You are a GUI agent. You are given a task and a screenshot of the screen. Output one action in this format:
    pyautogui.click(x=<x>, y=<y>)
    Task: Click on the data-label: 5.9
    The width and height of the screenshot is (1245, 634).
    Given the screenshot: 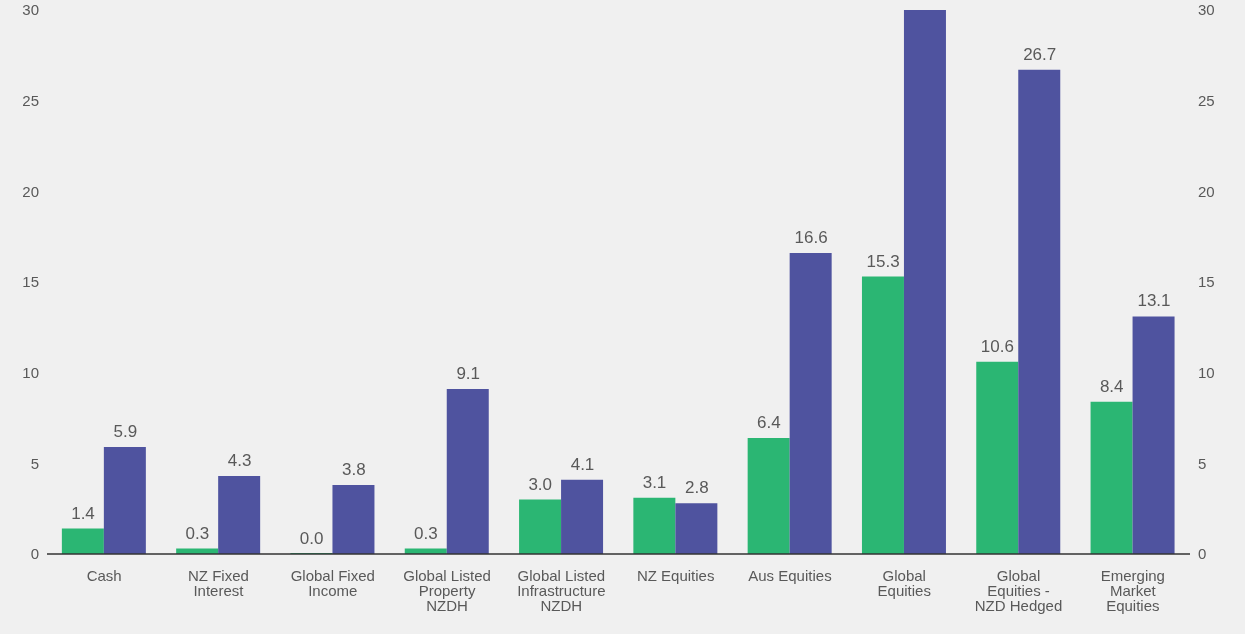 What is the action you would take?
    pyautogui.click(x=125, y=432)
    